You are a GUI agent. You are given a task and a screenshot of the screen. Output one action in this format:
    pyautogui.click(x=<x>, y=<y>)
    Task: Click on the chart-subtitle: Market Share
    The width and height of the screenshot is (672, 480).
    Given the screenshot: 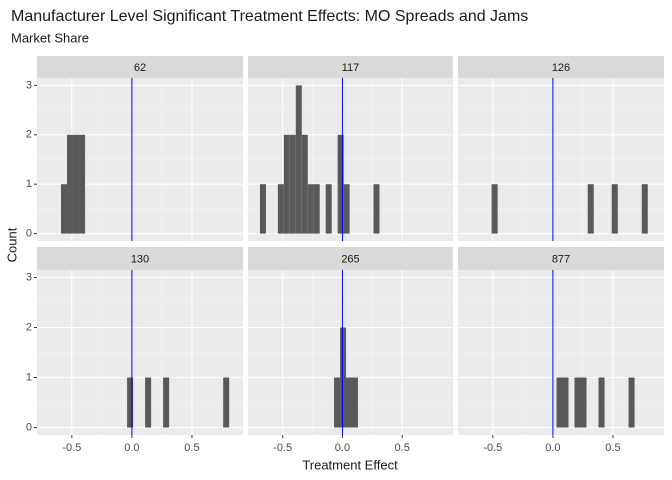 What is the action you would take?
    pyautogui.click(x=50, y=37)
    